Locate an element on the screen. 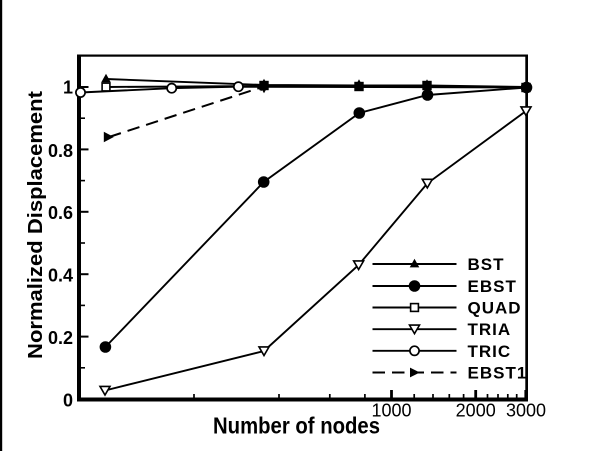  svg-text: EBST1 is located at coordinates (498, 373).